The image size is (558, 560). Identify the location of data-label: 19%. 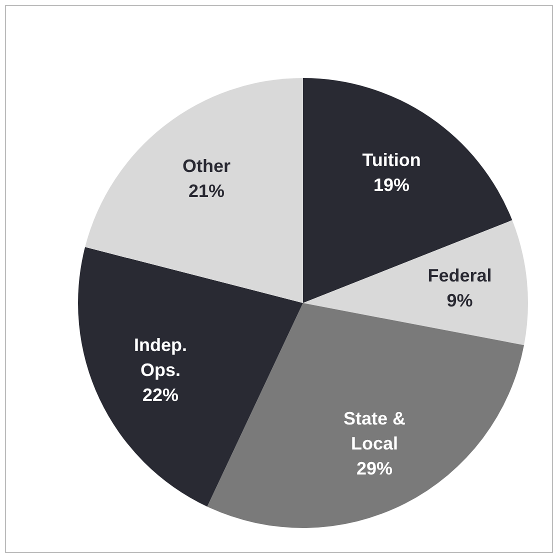
(392, 185).